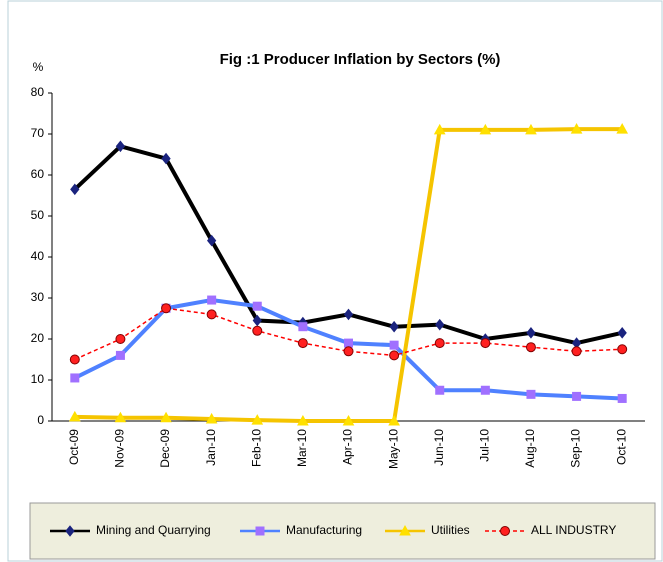  What do you see at coordinates (74, 447) in the screenshot?
I see `x-tick-label: Oct-09` at bounding box center [74, 447].